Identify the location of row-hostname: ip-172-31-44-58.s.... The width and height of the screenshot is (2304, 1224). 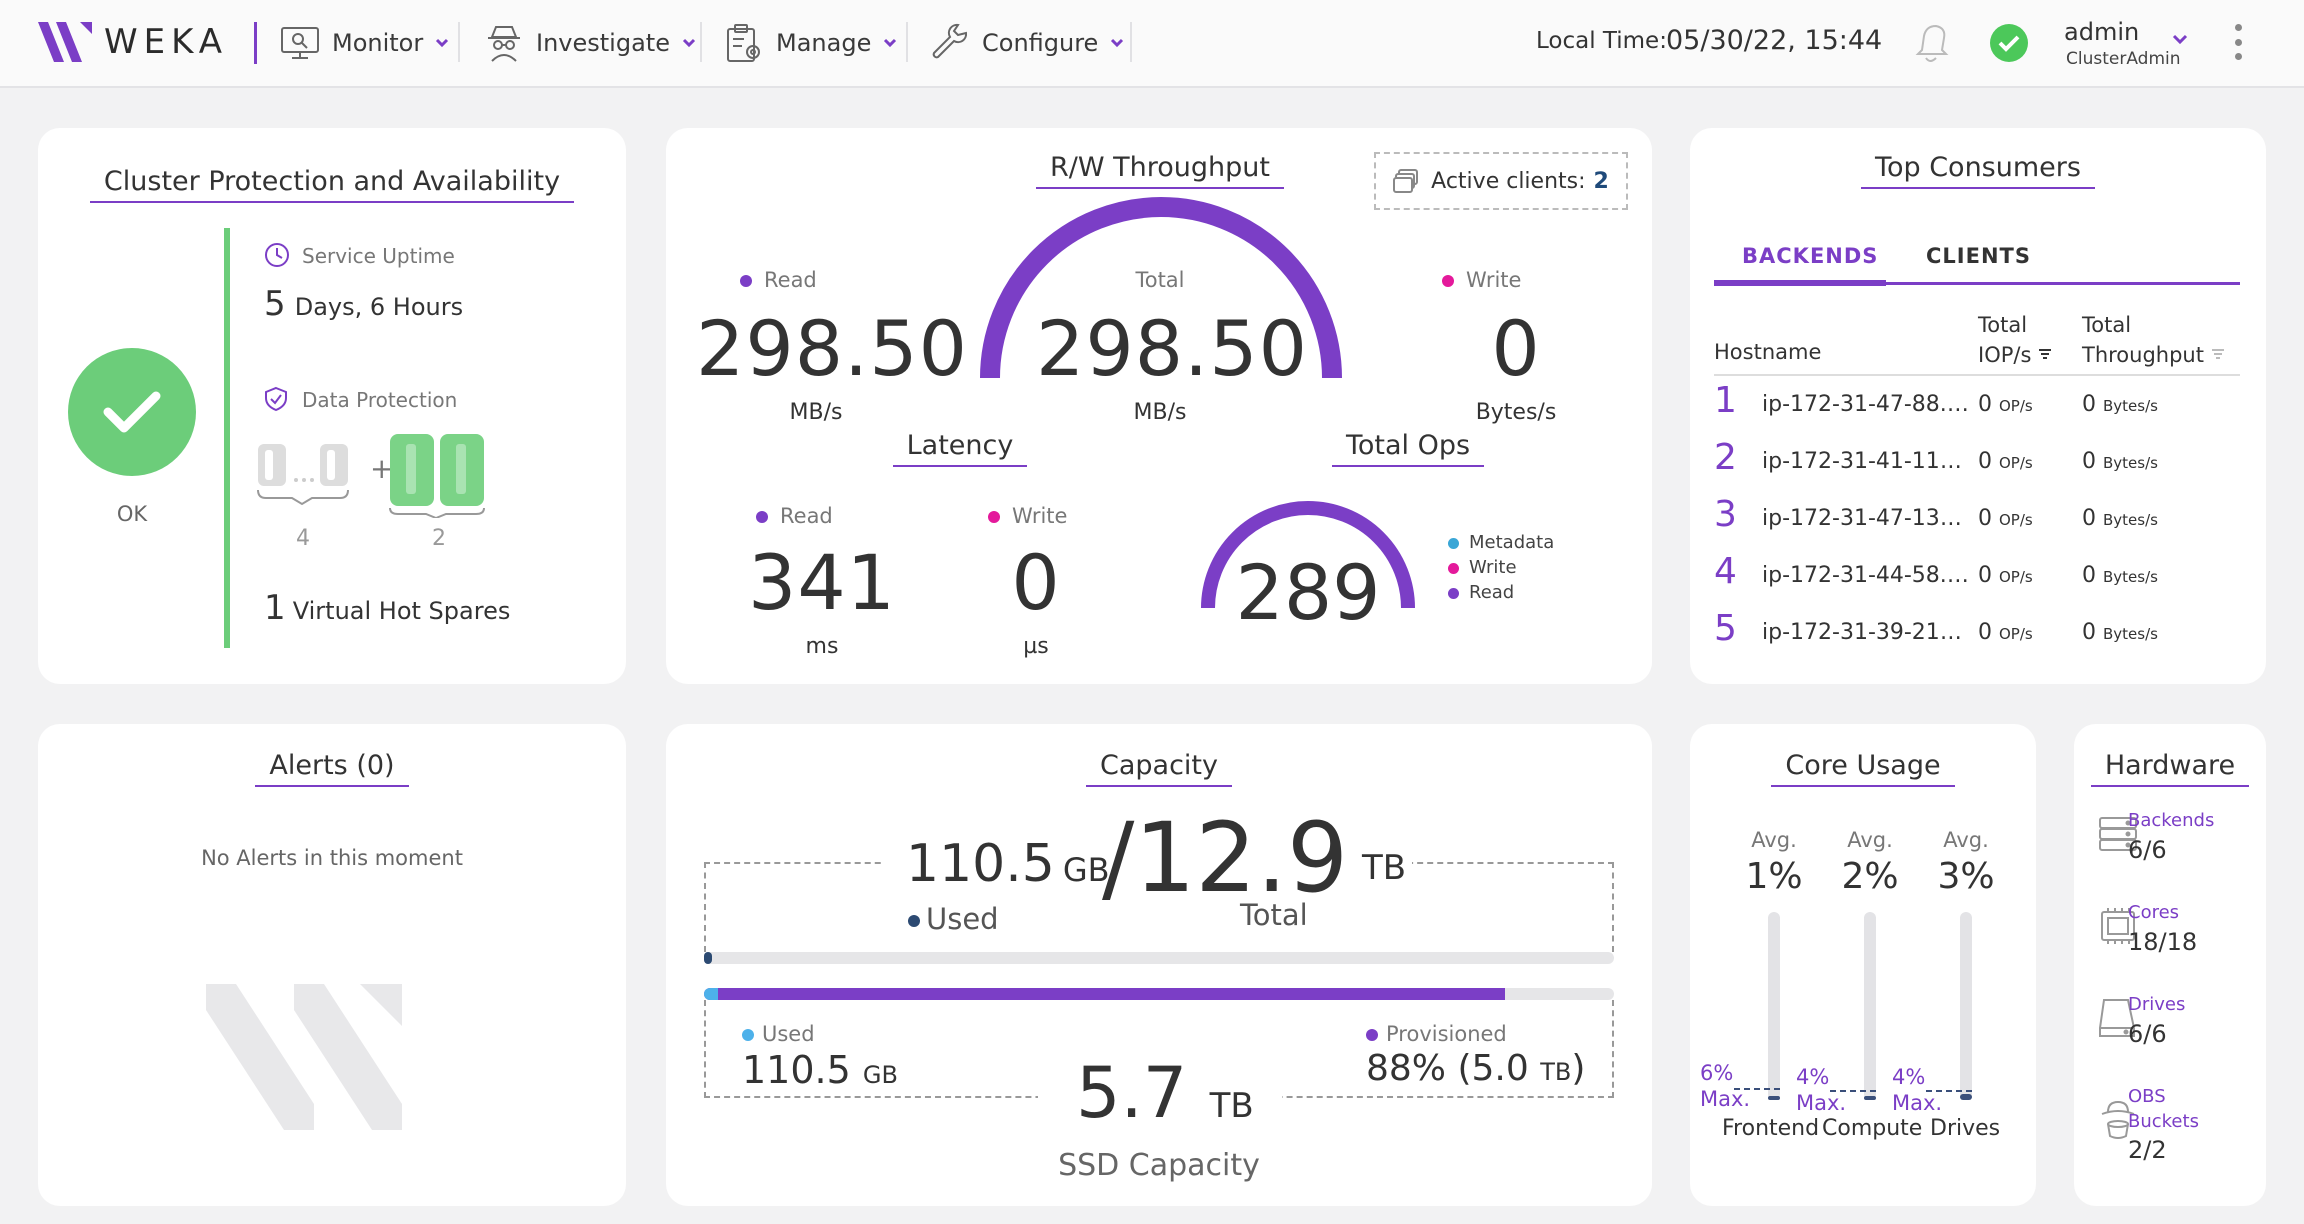
(1868, 575).